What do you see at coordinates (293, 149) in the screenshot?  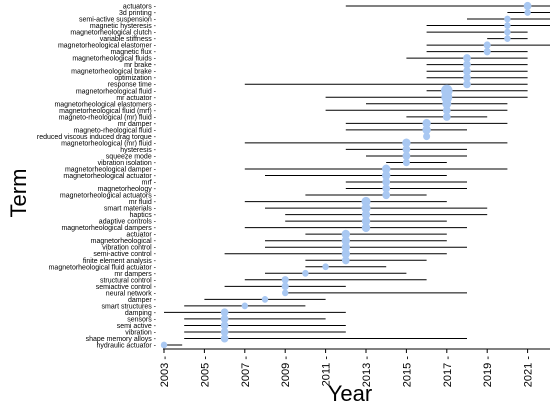 I see `term-row: hysteresis -` at bounding box center [293, 149].